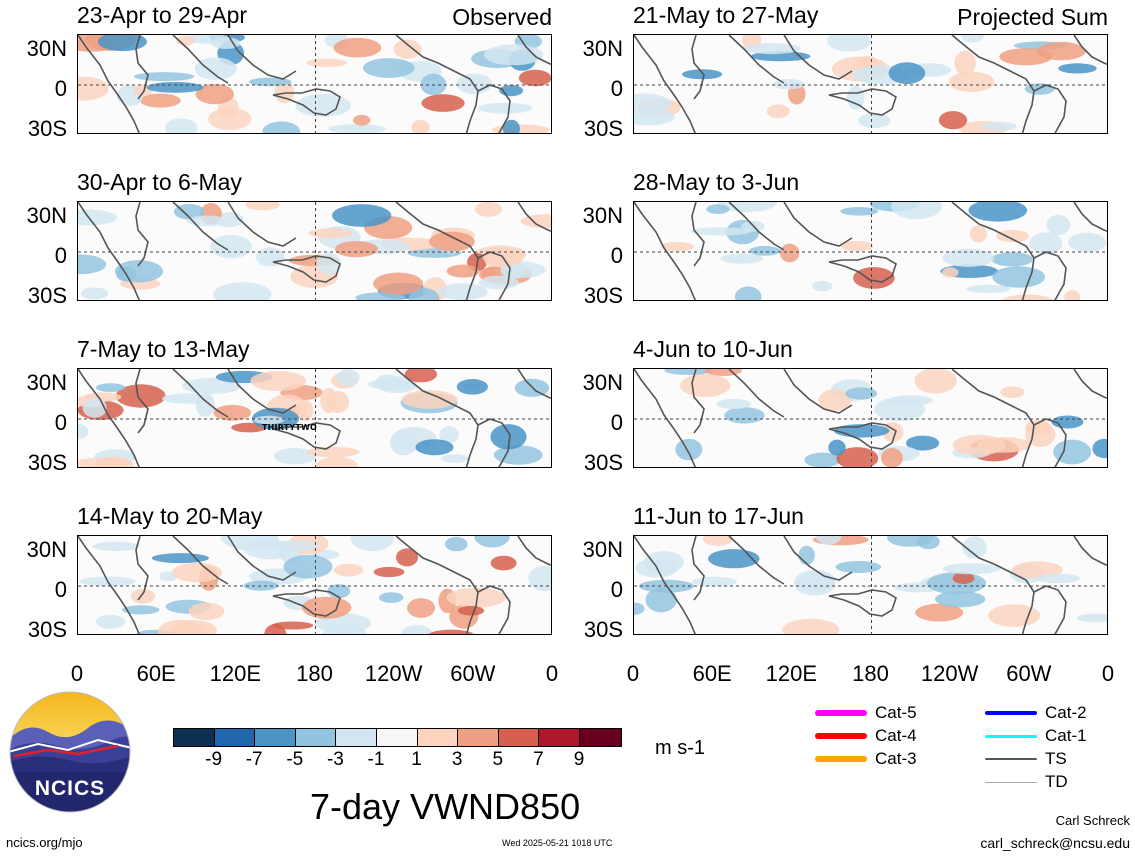 The image size is (1135, 856). Describe the element at coordinates (314, 418) in the screenshot. I see `anomaly-map: THIRTYTWO` at that location.